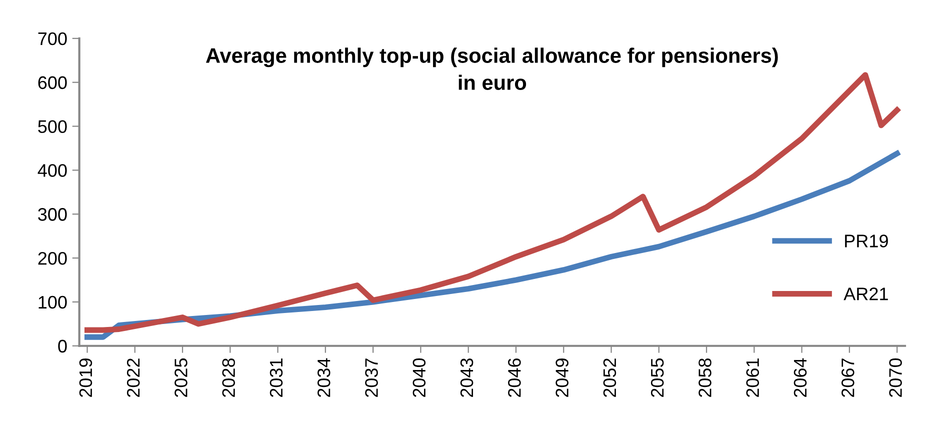 The image size is (933, 427). Describe the element at coordinates (866, 241) in the screenshot. I see `legend-label: PR19` at that location.